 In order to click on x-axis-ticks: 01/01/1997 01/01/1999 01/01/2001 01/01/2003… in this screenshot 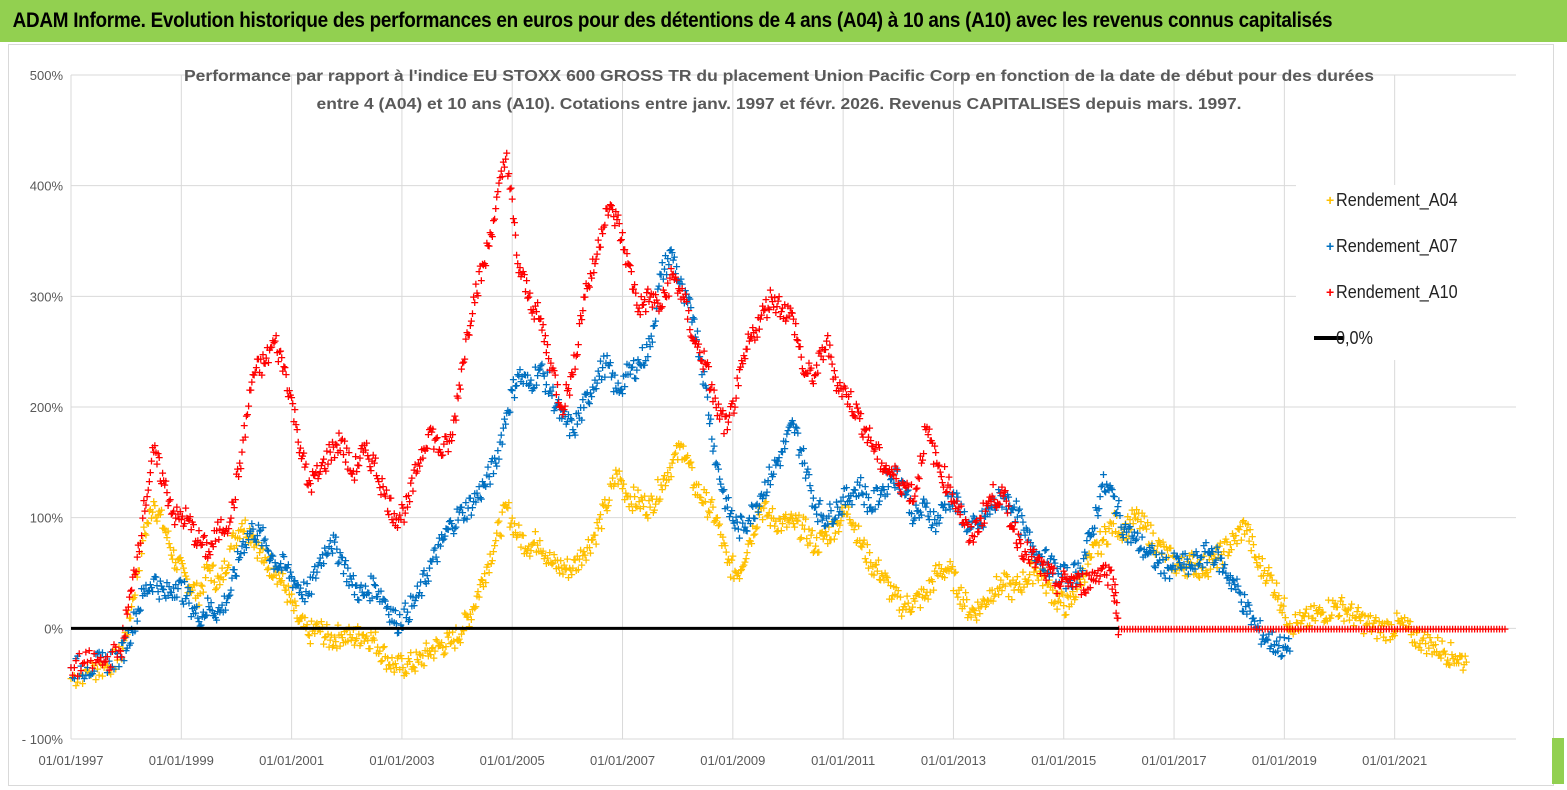, I will do `click(732, 760)`.